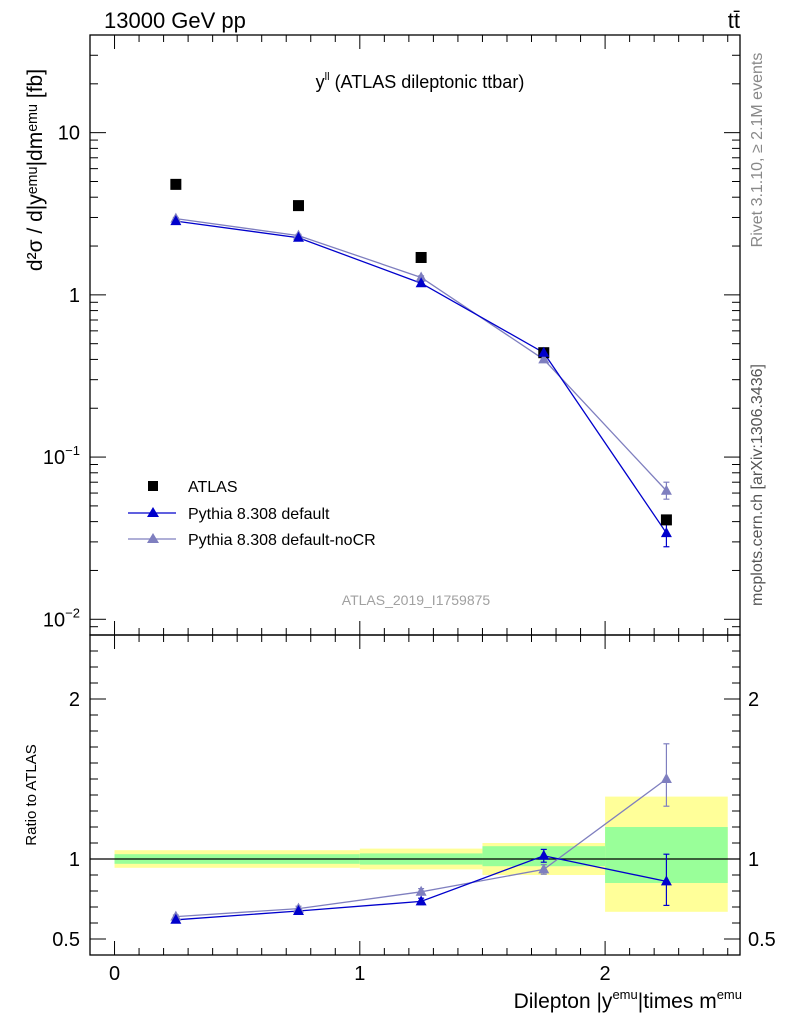 Image resolution: width=786 pixels, height=1024 pixels. I want to click on legend-entry-default: Pythia 8.308 default, so click(229, 514).